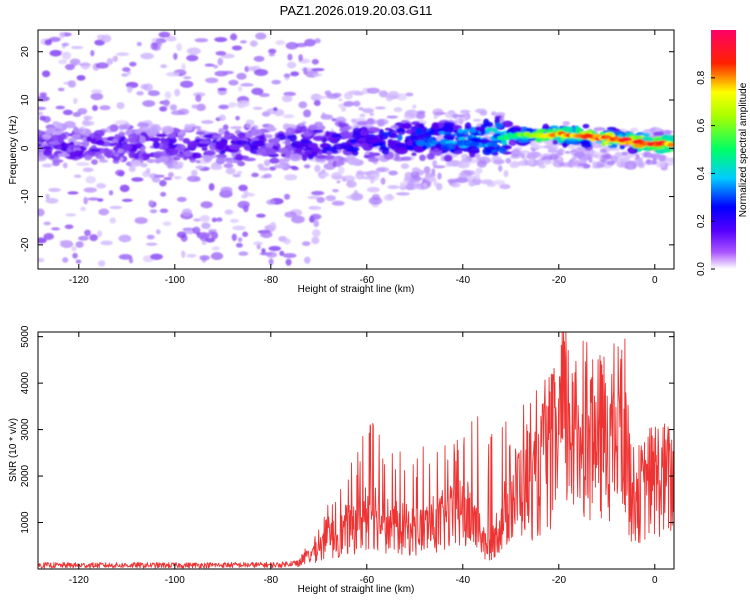 The width and height of the screenshot is (750, 600). What do you see at coordinates (271, 580) in the screenshot?
I see `snr-xtick-label: -80` at bounding box center [271, 580].